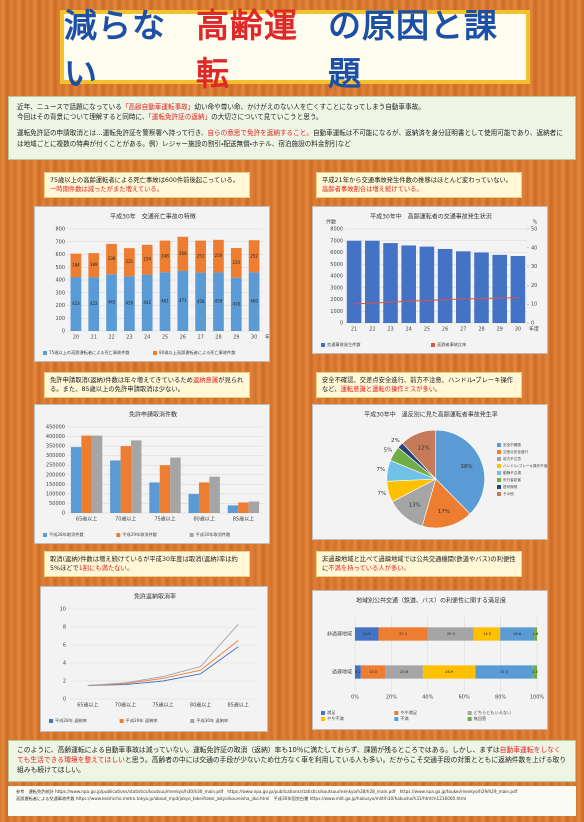 This screenshot has width=584, height=822. I want to click on value-label: 418, so click(236, 303).